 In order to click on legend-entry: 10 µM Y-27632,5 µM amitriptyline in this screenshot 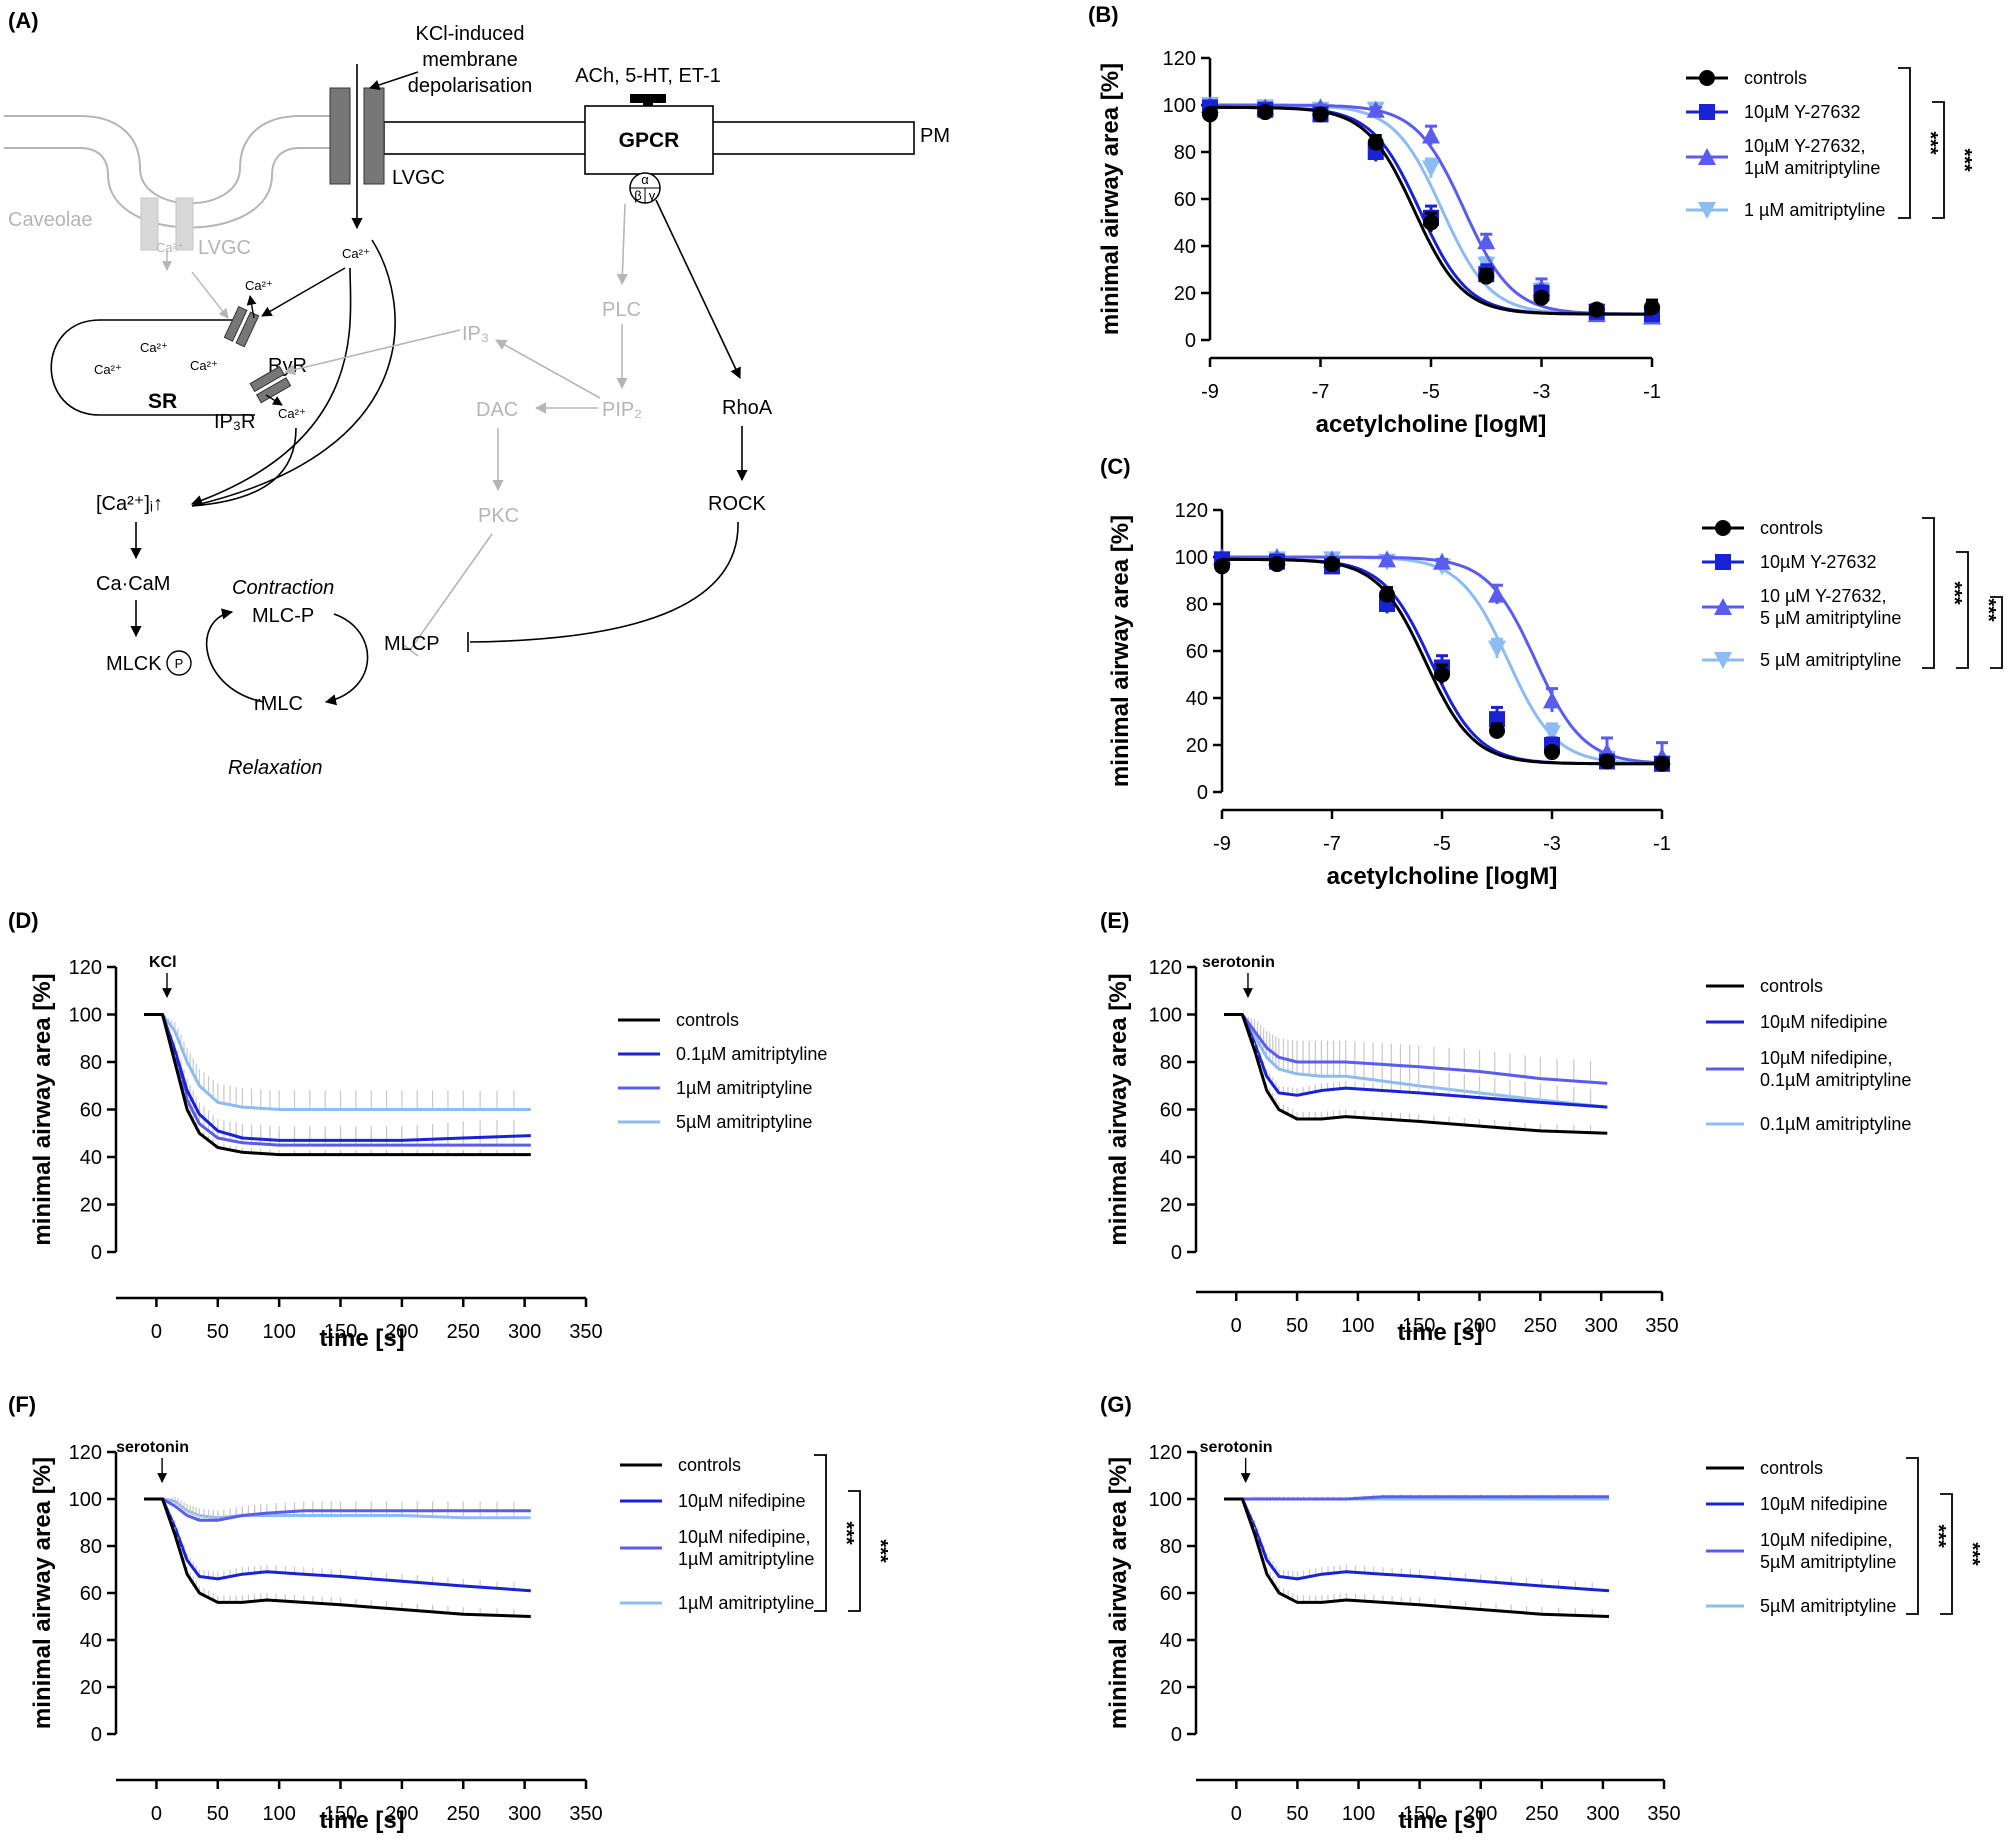, I will do `click(1801, 607)`.